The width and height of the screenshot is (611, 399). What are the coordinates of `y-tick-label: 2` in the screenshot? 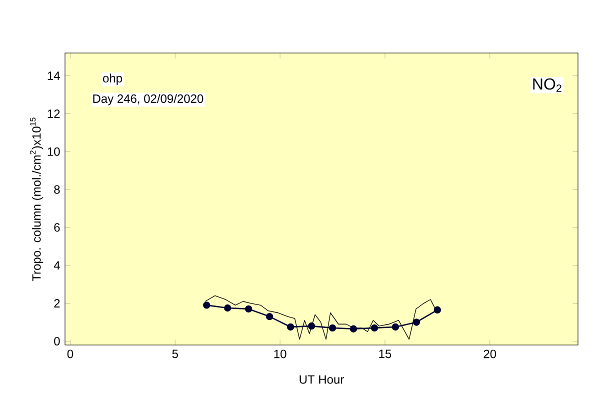 It's located at (57, 303).